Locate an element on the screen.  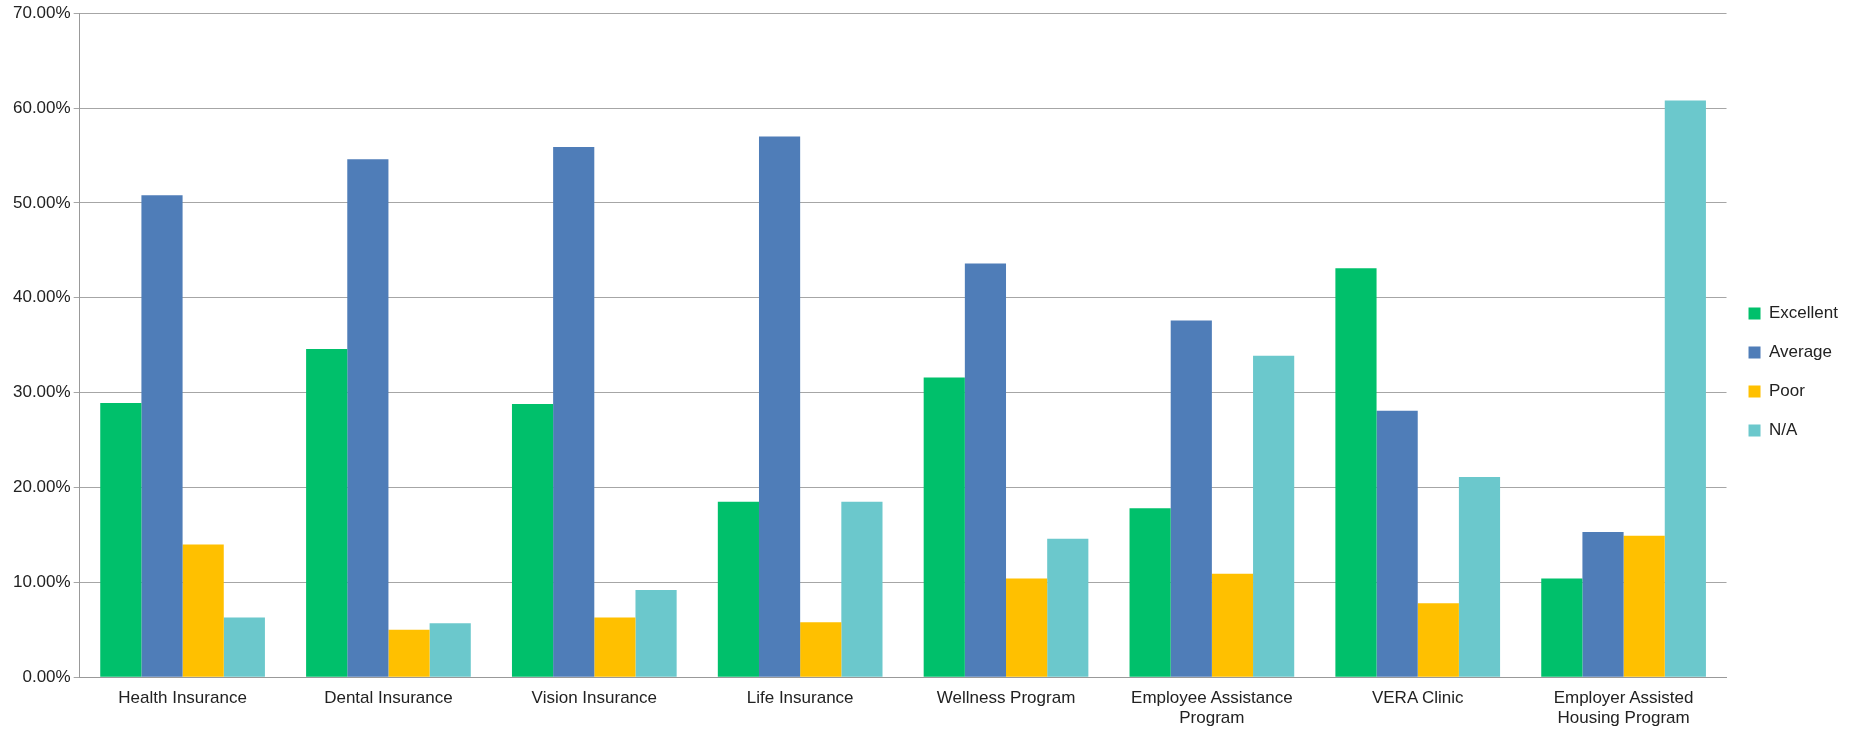
y-tick-label: 10.00% is located at coordinates (41, 582).